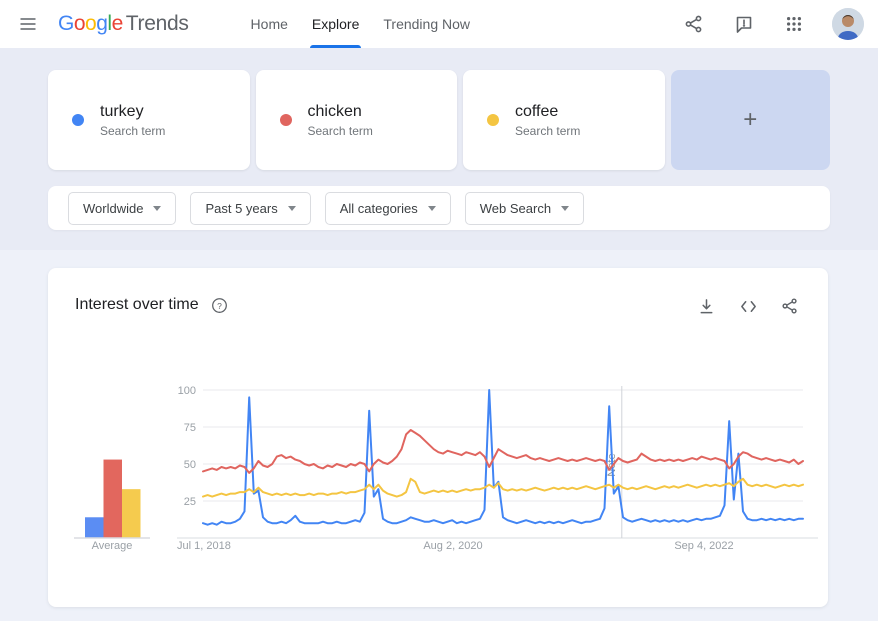  I want to click on logo-product-name: Trends, so click(157, 23).